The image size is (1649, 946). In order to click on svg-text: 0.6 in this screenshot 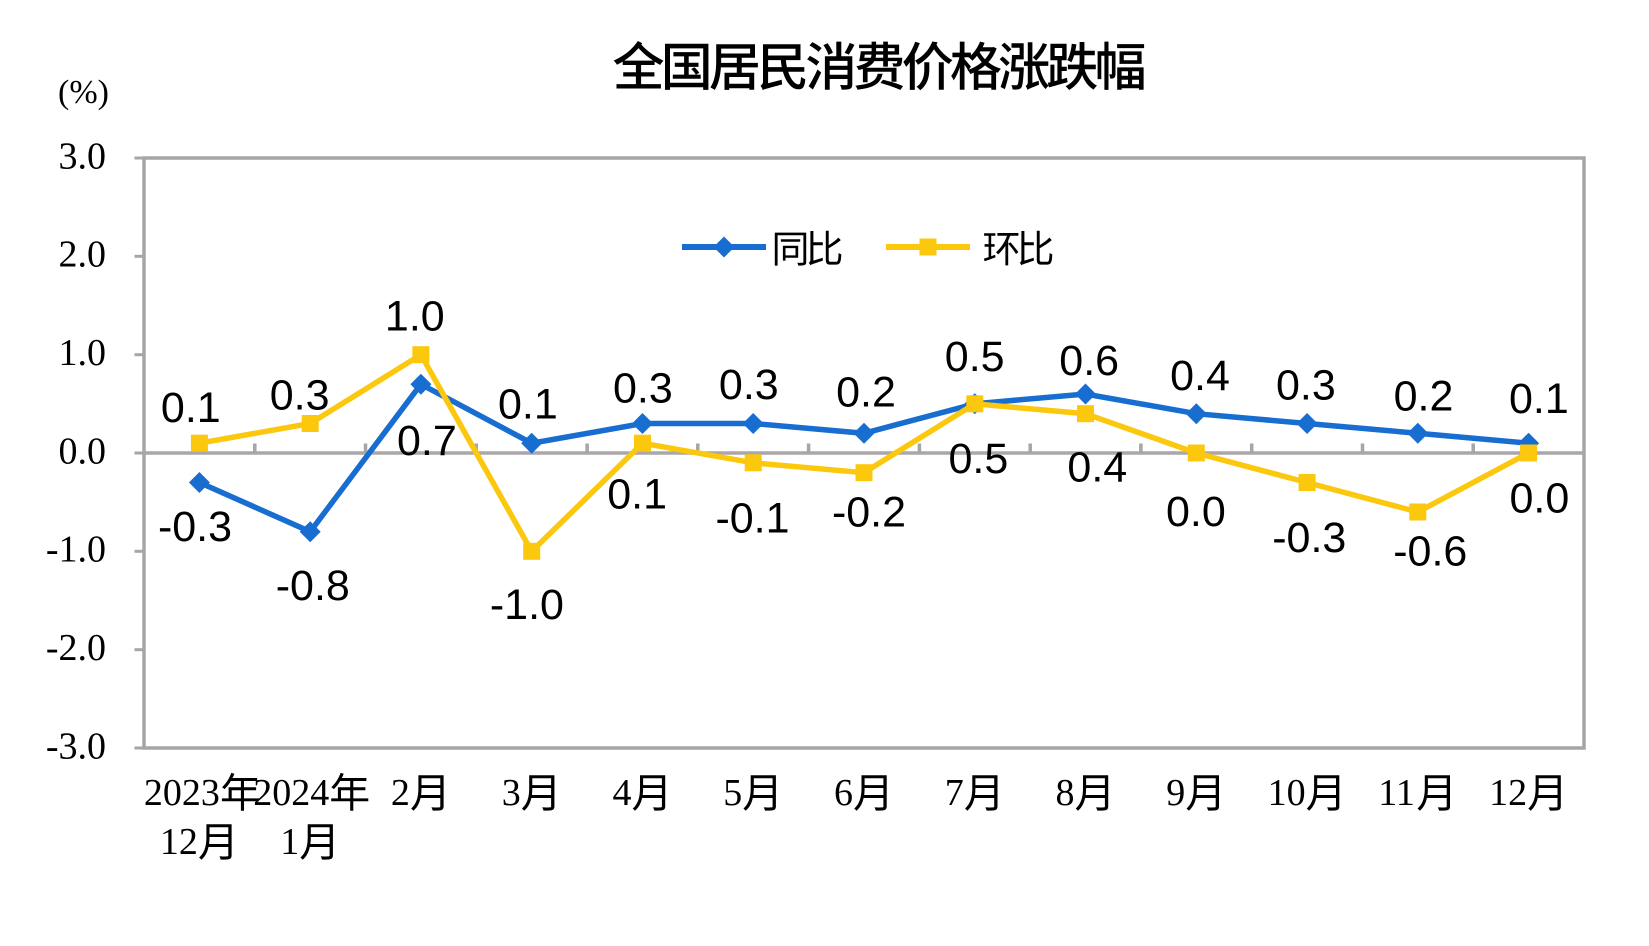, I will do `click(1089, 361)`.